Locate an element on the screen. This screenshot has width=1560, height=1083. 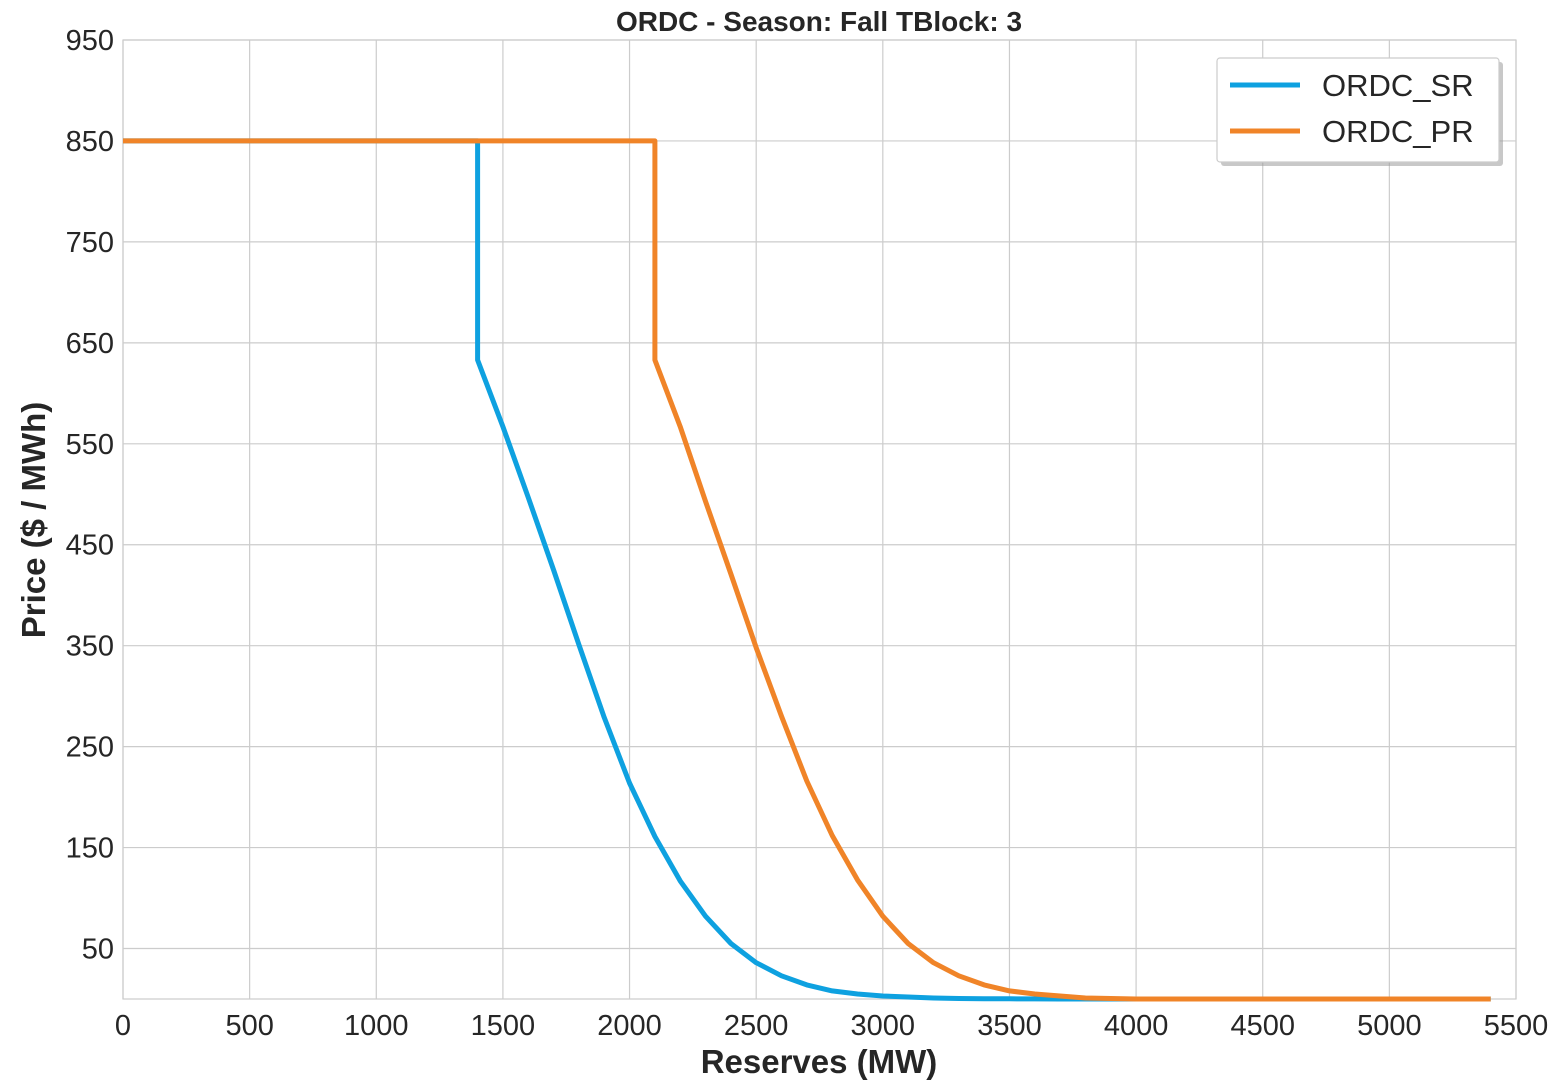
x-tick-label: 1500 is located at coordinates (503, 1026).